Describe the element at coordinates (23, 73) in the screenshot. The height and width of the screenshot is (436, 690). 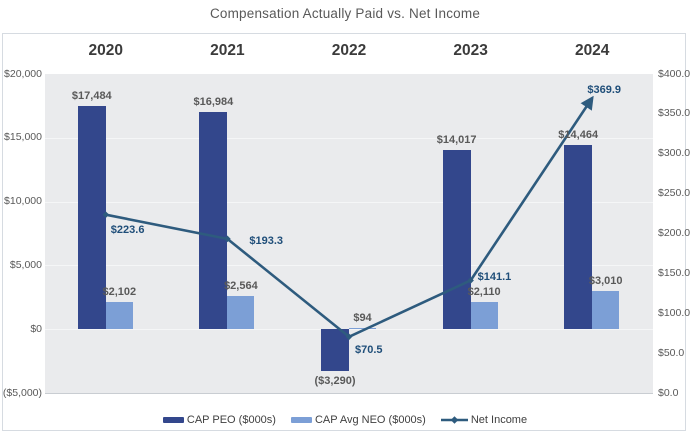
I see `left-axis-tick: $20,000` at that location.